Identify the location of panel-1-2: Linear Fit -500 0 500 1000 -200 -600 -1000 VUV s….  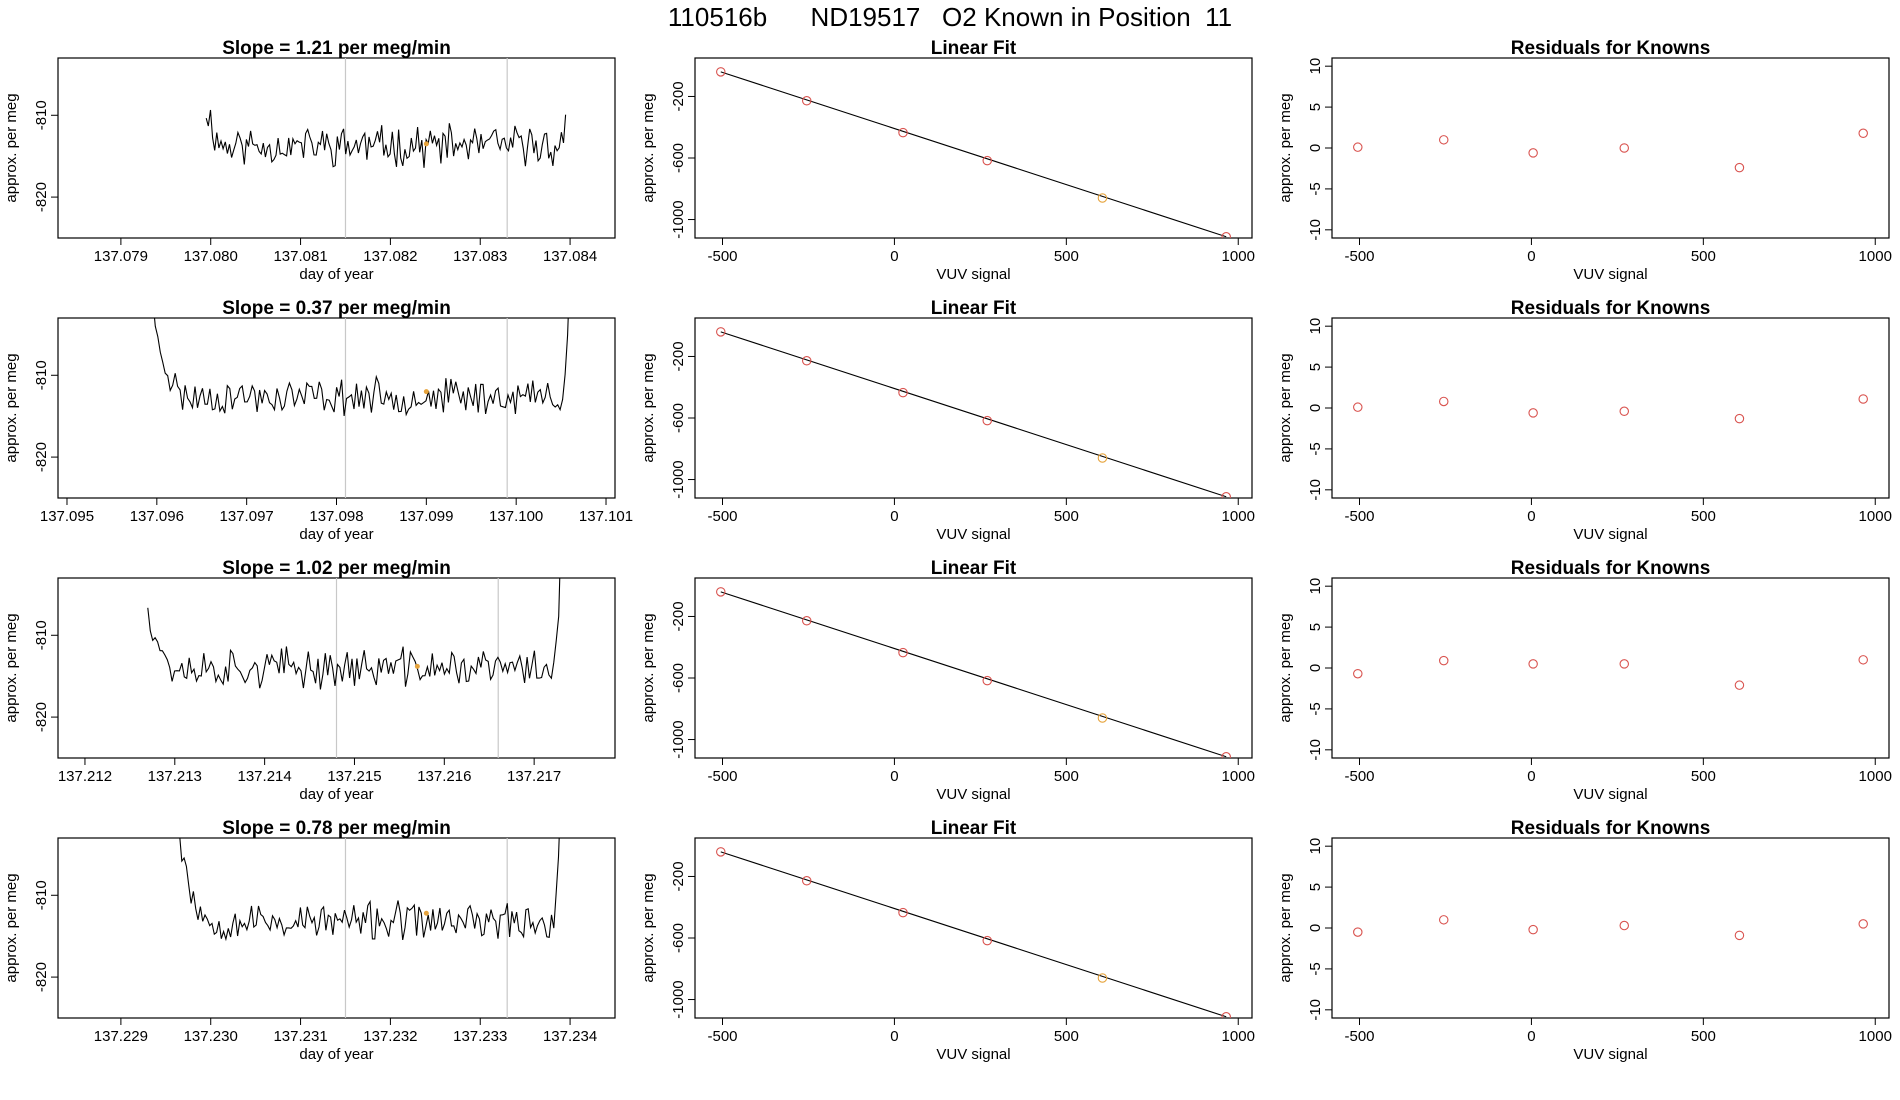
(947, 160).